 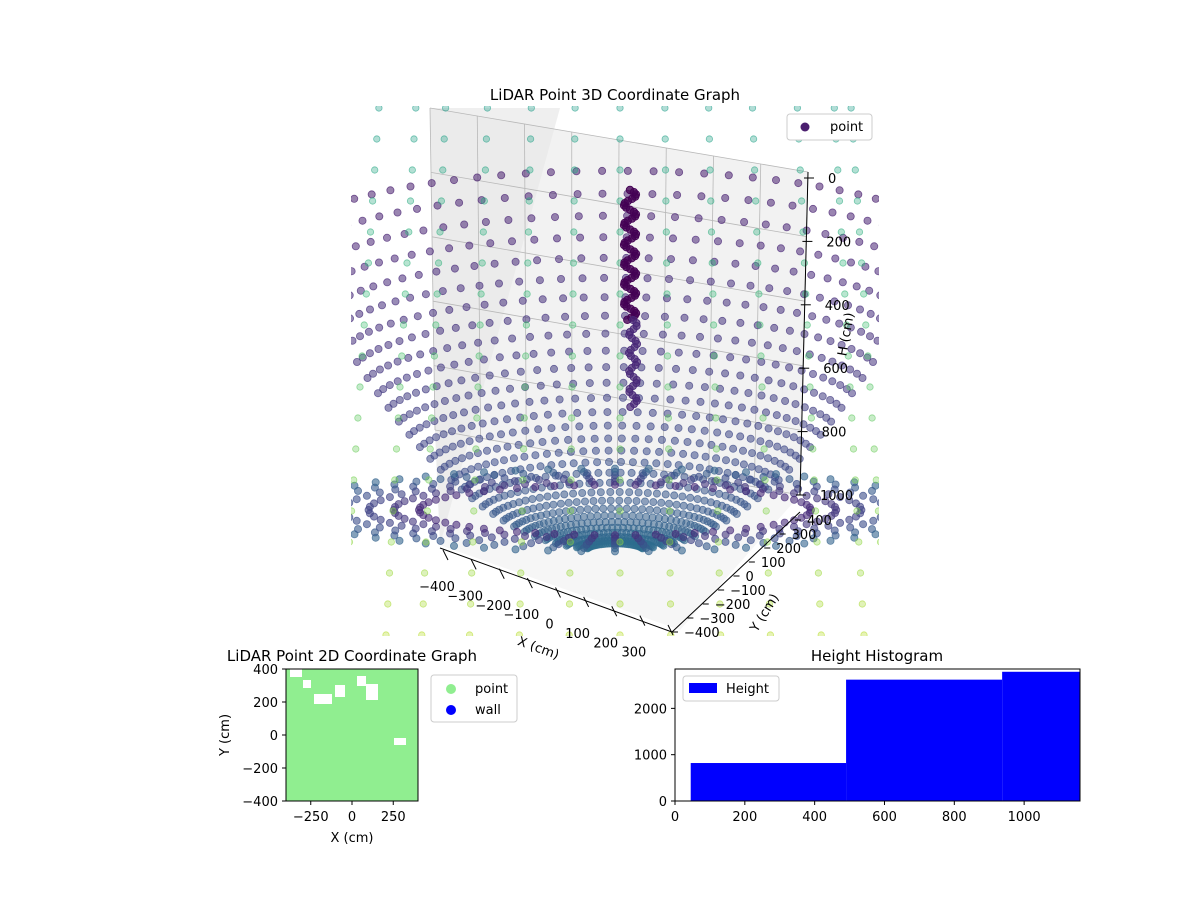 I want to click on x-tick-label: 0, so click(x=675, y=817).